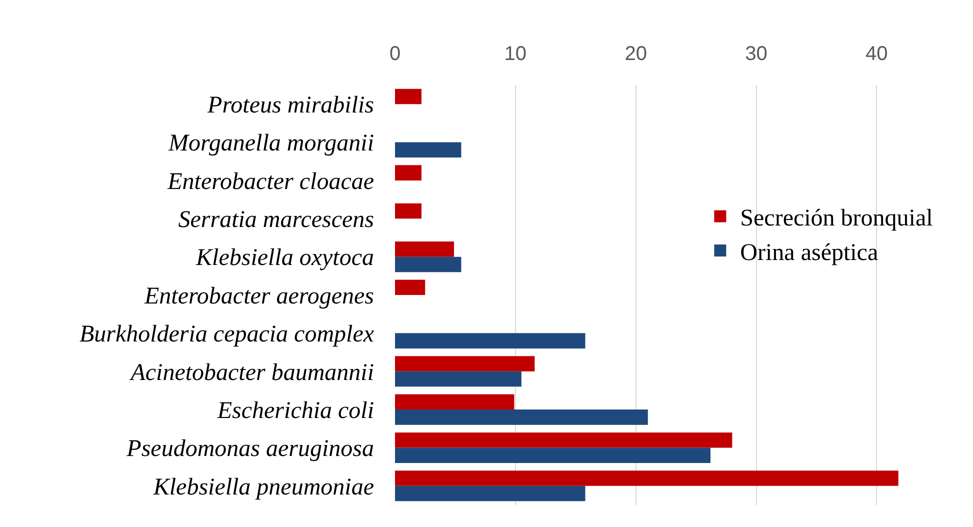 This screenshot has width=973, height=527. Describe the element at coordinates (837, 219) in the screenshot. I see `legend-label: Secreción bronquial` at that location.